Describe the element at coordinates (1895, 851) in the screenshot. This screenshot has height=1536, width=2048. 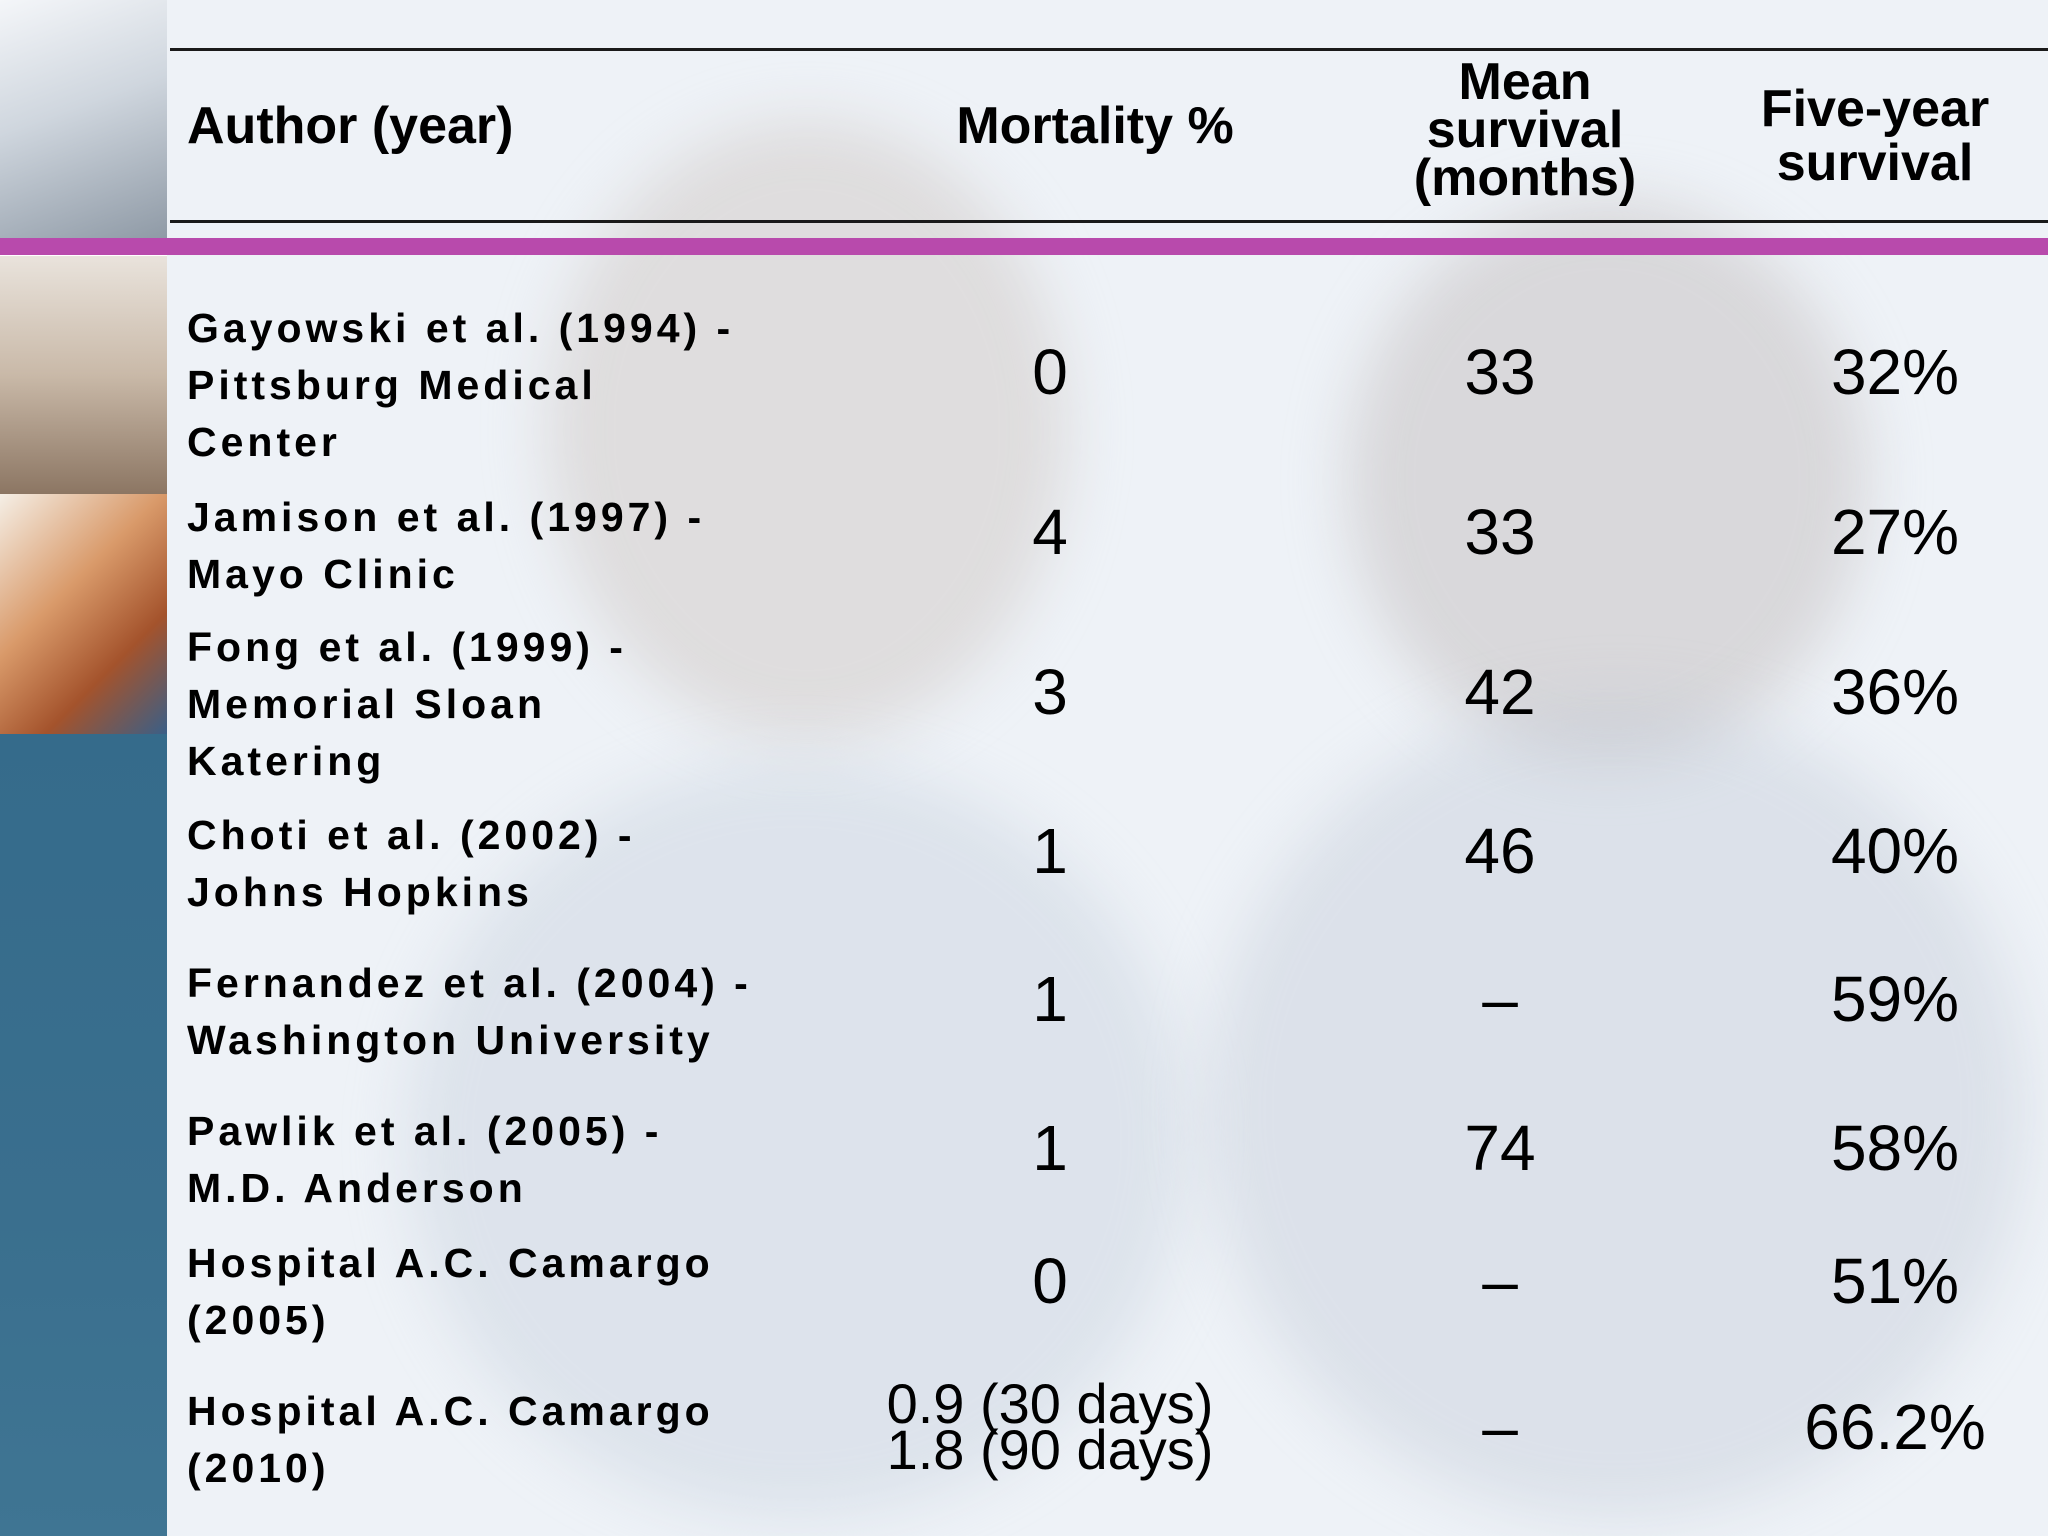
I see `five-year-cell: 40%` at that location.